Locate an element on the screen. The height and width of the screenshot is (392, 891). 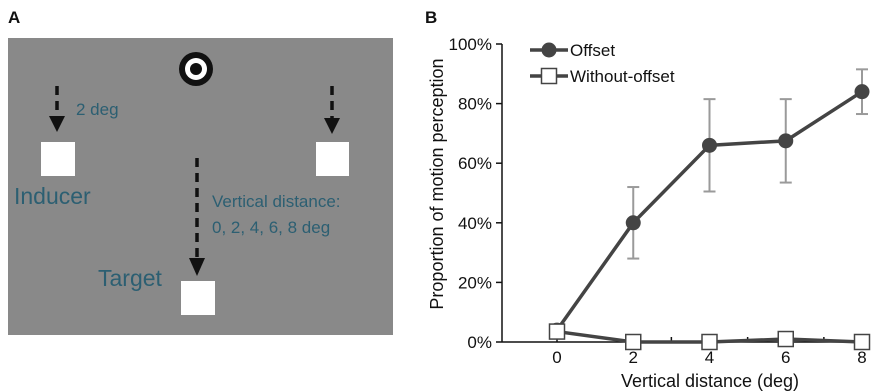
arrow-distance-label: 2 deg is located at coordinates (97, 109).